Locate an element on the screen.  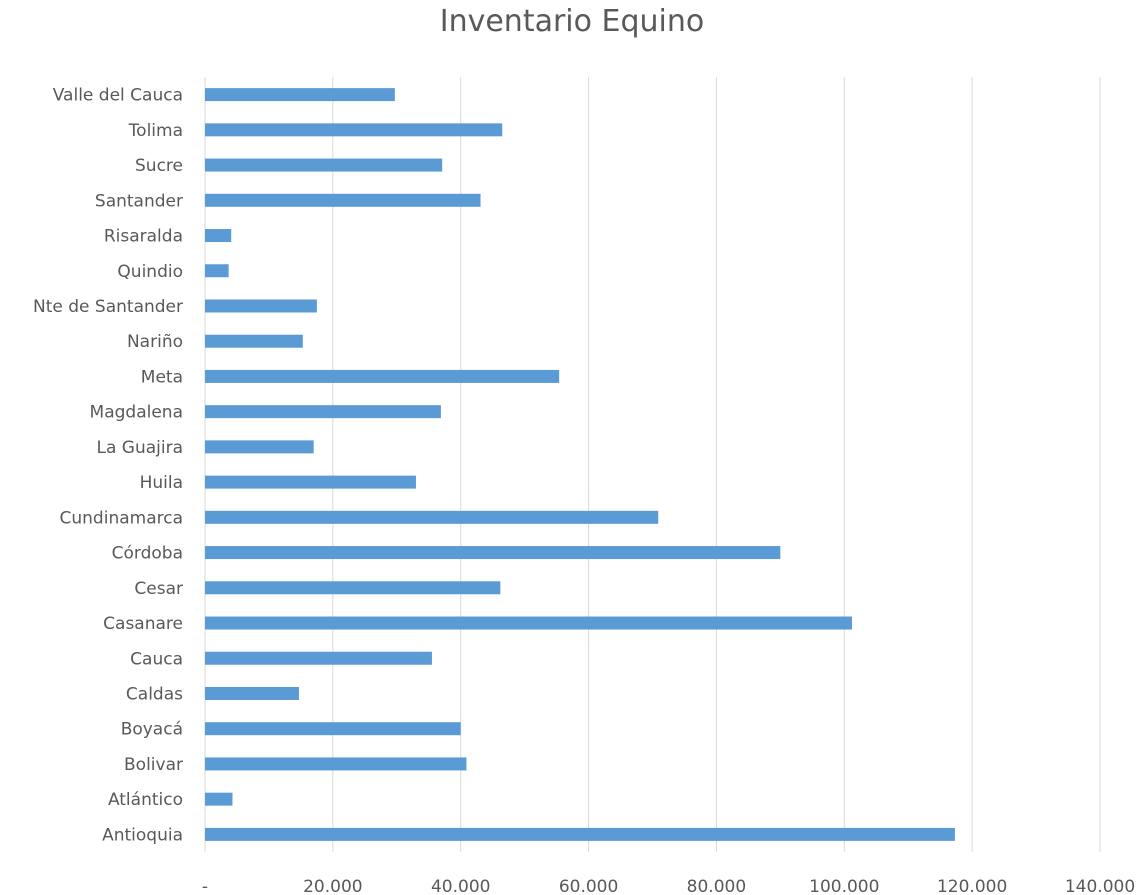
category-label: Quindio is located at coordinates (150, 272).